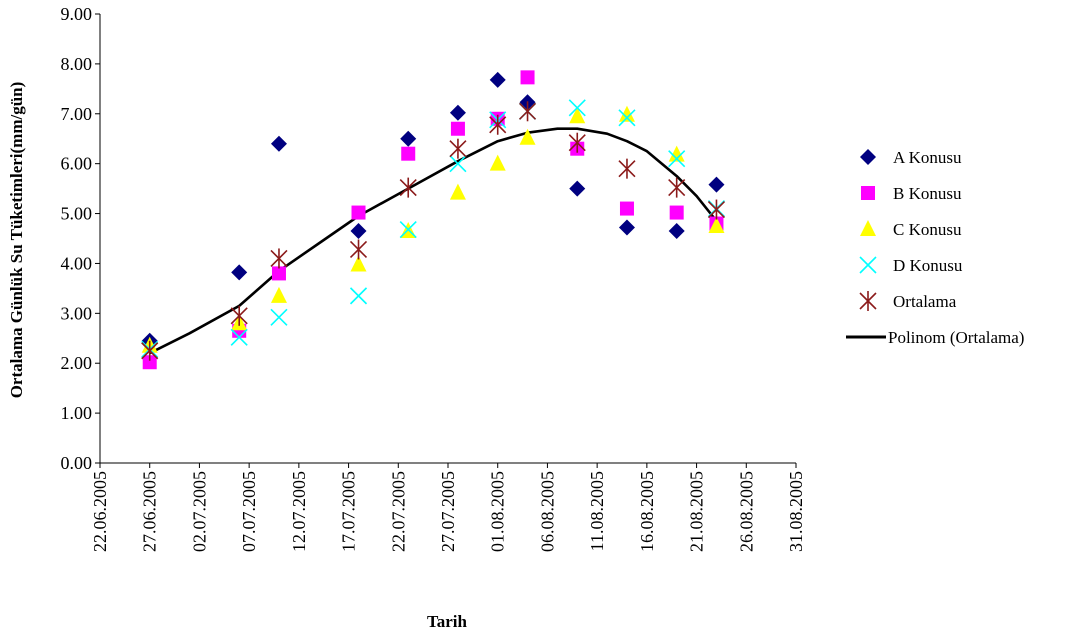 The width and height of the screenshot is (1090, 644). I want to click on legend-item: Polinom (Ortalama), so click(935, 337).